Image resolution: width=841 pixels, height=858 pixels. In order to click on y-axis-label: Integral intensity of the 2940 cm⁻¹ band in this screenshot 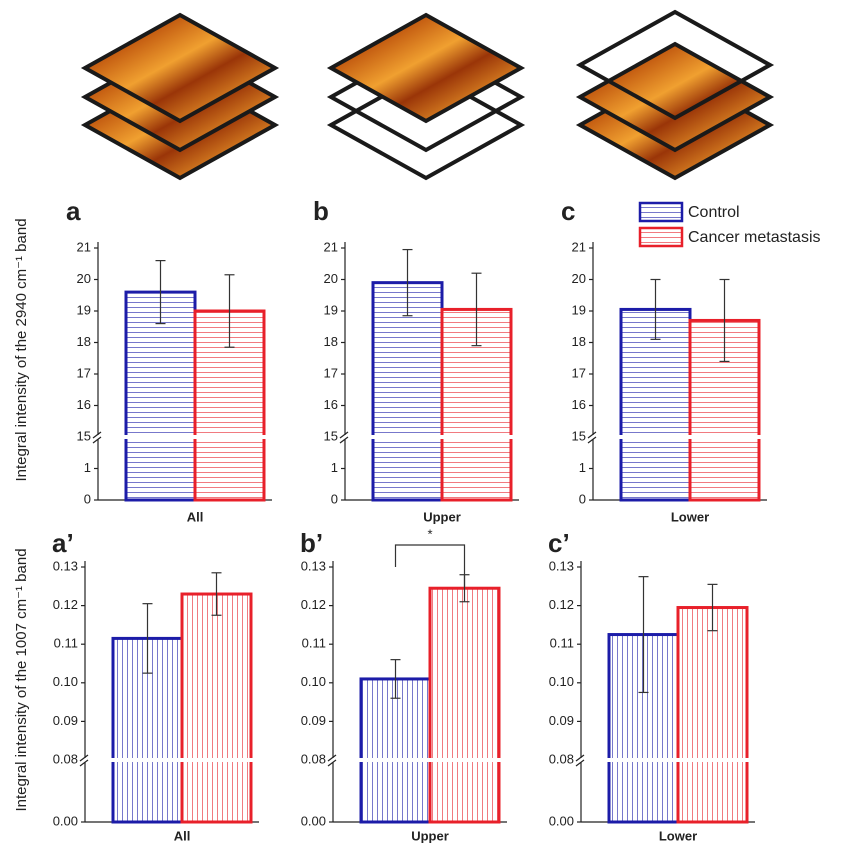, I will do `click(21, 349)`.